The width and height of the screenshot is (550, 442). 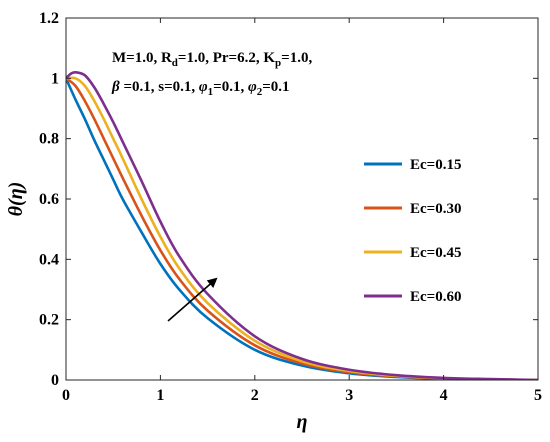 What do you see at coordinates (49, 259) in the screenshot?
I see `y-tick-label: 0.4` at bounding box center [49, 259].